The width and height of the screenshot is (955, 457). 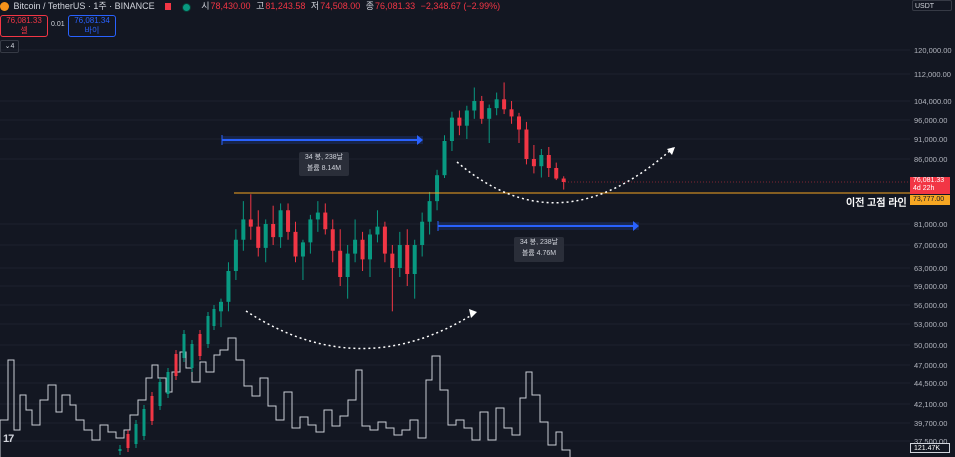 I want to click on price-tick-label: 96,000.00, so click(x=931, y=120).